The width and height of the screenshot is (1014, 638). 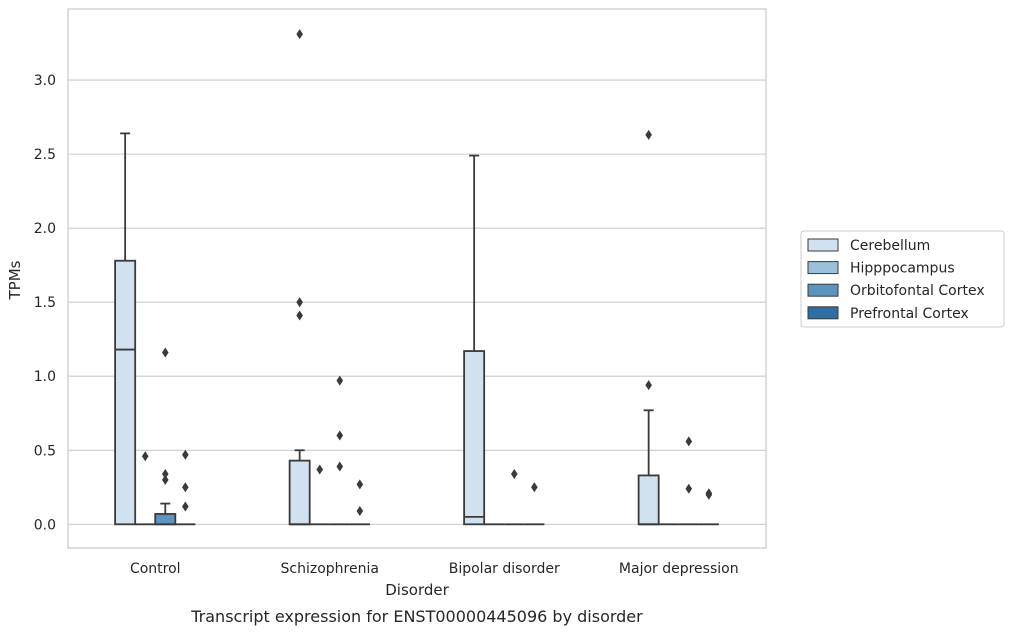 What do you see at coordinates (330, 569) in the screenshot?
I see `x-tick-label: Schizophrenia` at bounding box center [330, 569].